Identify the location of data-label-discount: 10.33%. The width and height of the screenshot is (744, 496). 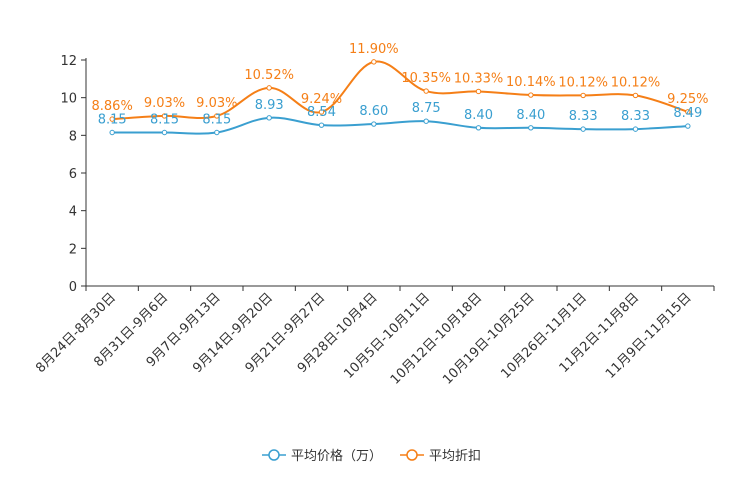
(479, 78).